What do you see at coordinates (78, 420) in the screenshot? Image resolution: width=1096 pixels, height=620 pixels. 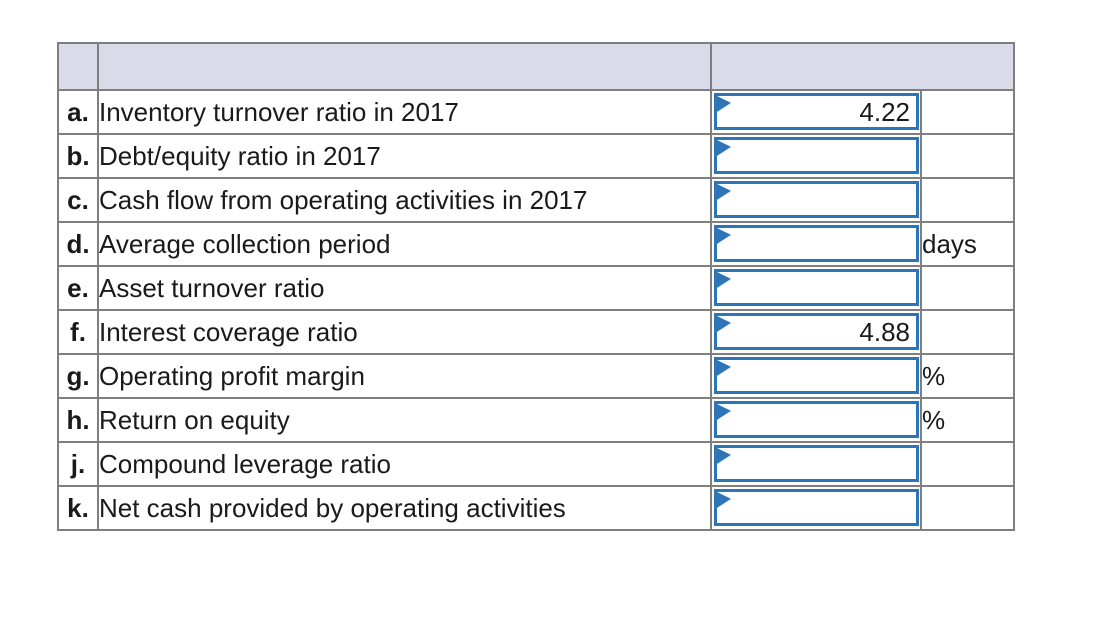 I see `row-letter: h.` at bounding box center [78, 420].